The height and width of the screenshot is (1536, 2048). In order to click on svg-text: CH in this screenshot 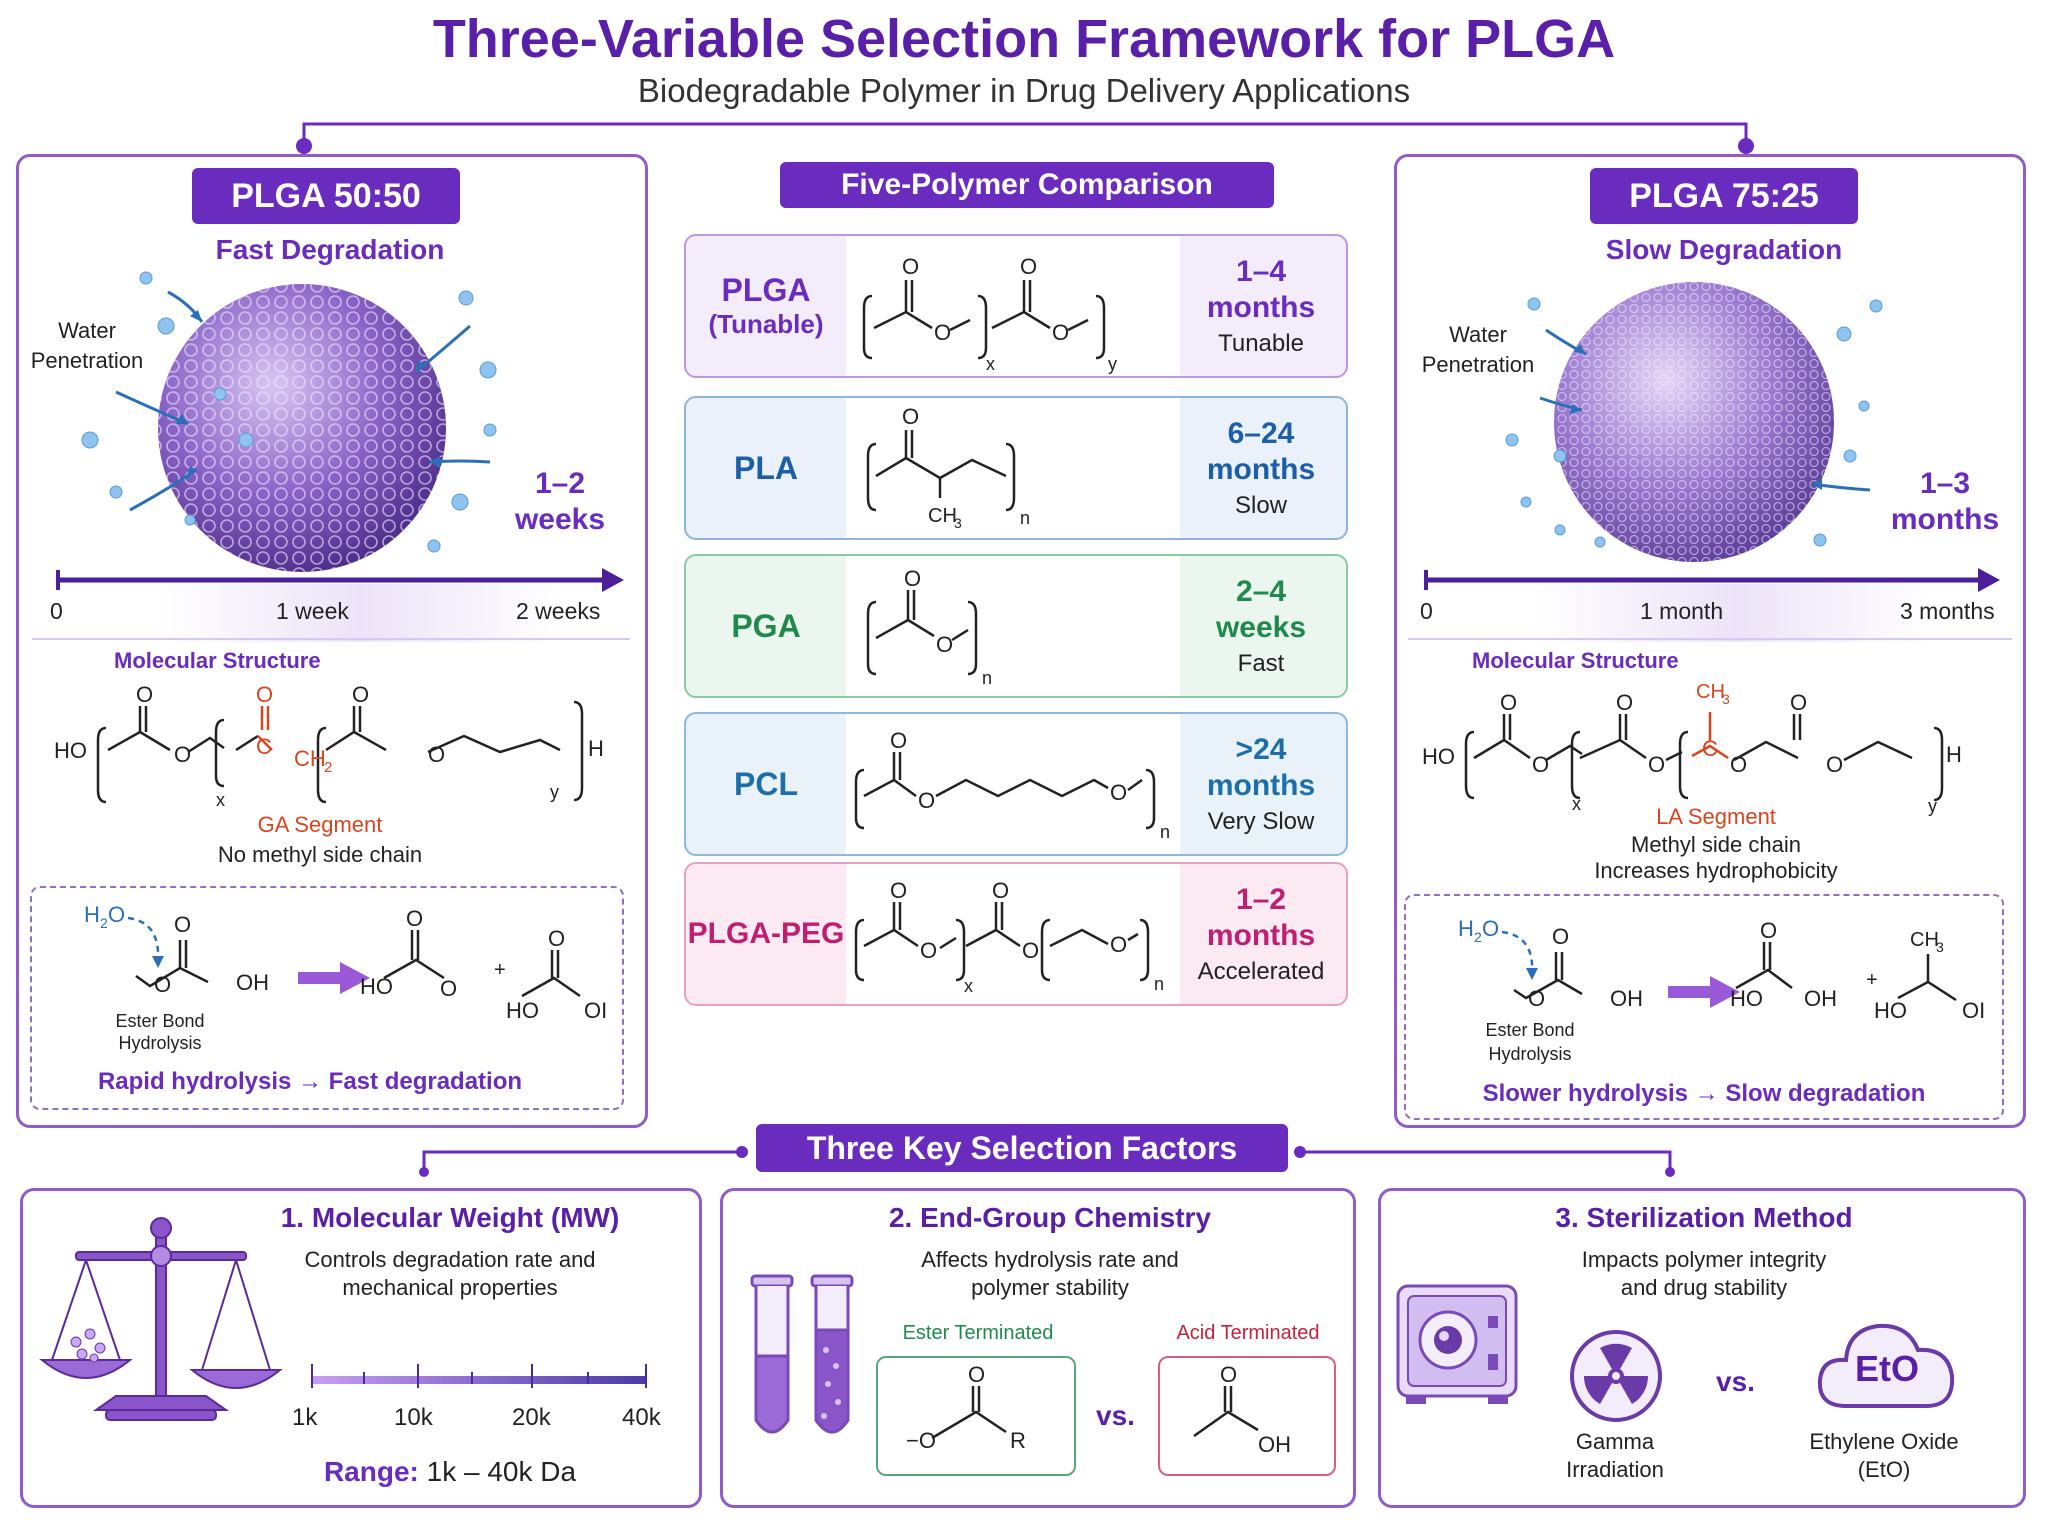, I will do `click(310, 758)`.